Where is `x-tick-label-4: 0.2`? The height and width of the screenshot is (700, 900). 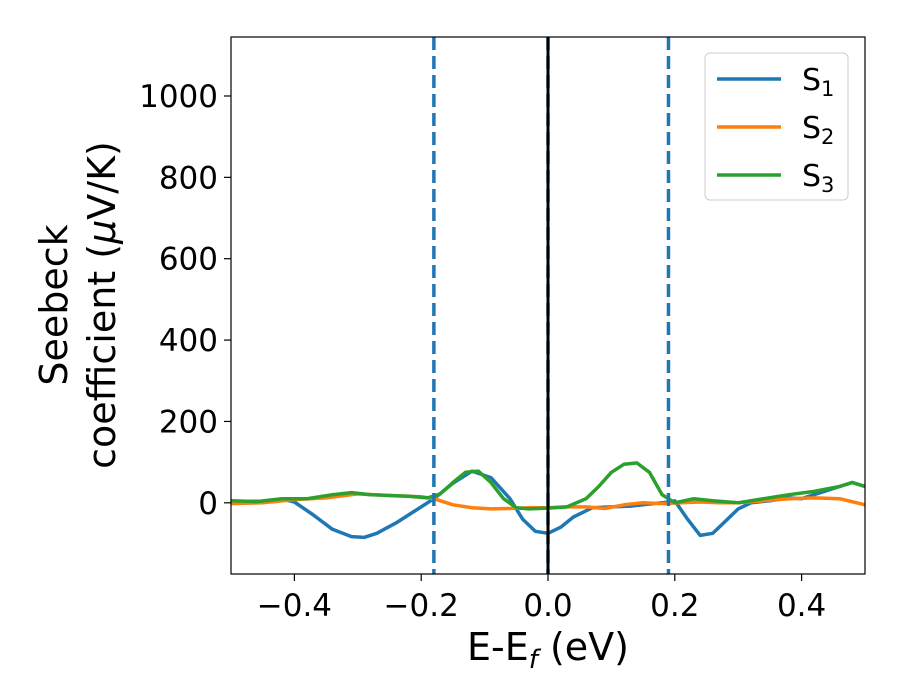 x-tick-label-4: 0.2 is located at coordinates (674, 606).